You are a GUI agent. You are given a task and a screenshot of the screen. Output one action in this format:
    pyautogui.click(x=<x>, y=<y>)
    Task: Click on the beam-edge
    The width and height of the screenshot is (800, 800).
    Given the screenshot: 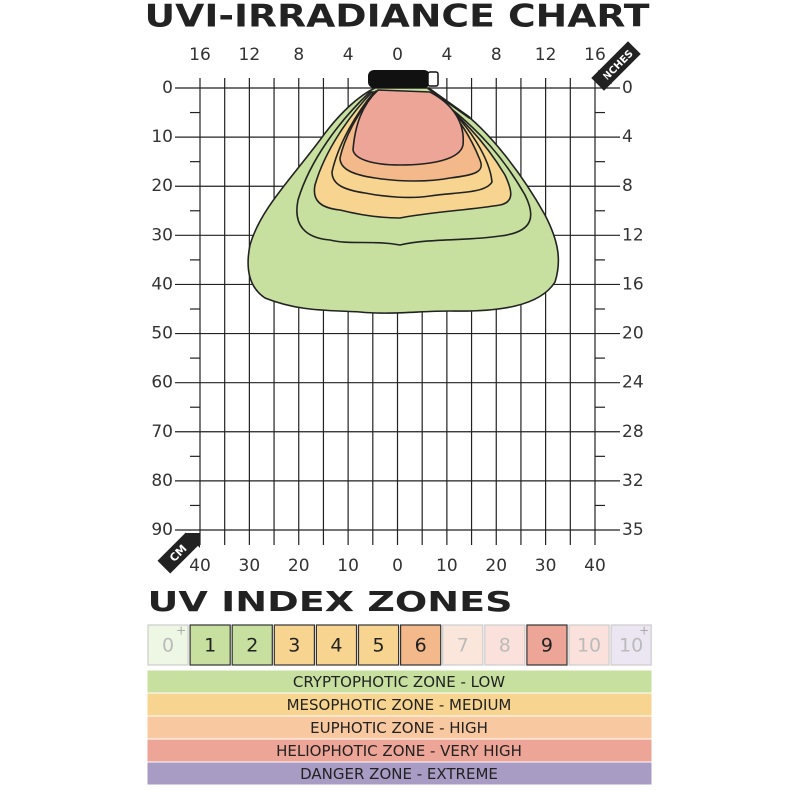 What is the action you would take?
    pyautogui.click(x=449, y=103)
    